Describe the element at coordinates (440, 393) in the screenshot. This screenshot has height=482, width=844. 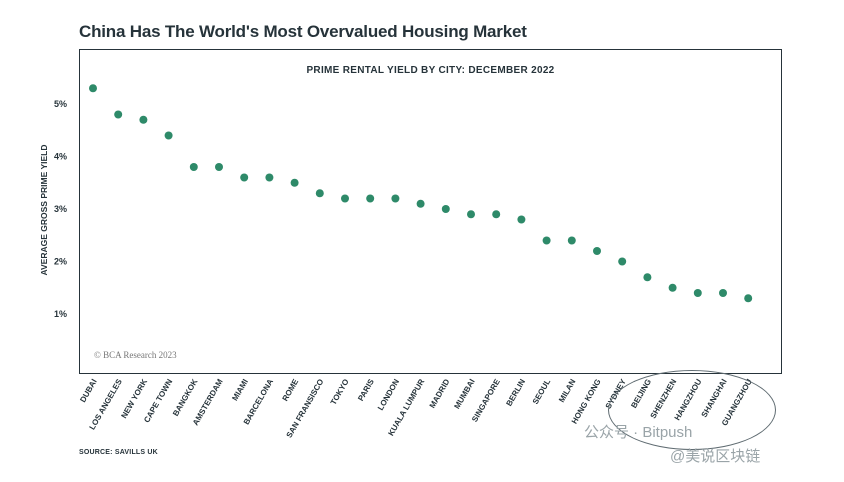
I see `x-tick-label: MADRID` at that location.